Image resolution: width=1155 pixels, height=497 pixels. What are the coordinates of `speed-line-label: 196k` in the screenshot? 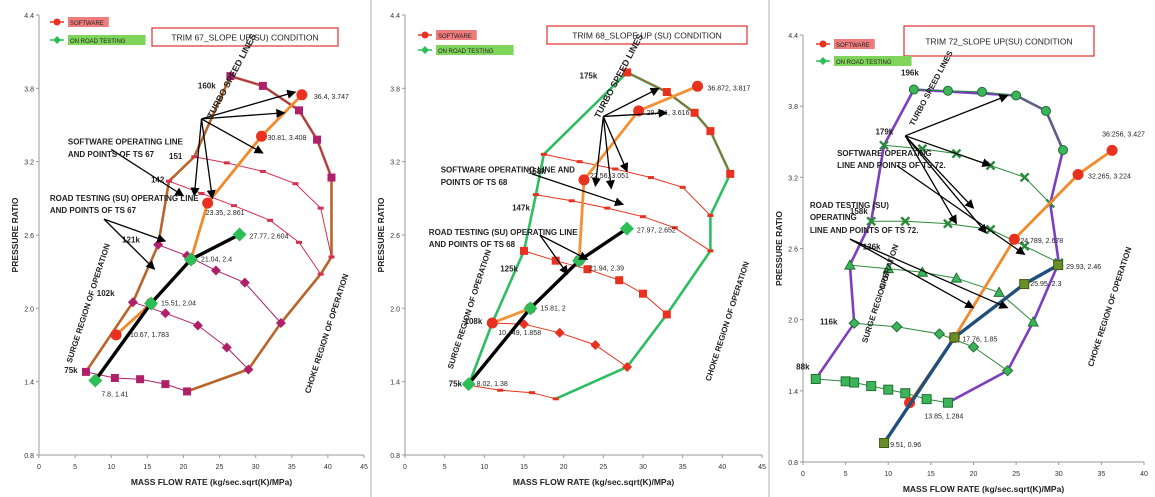 It's located at (910, 72).